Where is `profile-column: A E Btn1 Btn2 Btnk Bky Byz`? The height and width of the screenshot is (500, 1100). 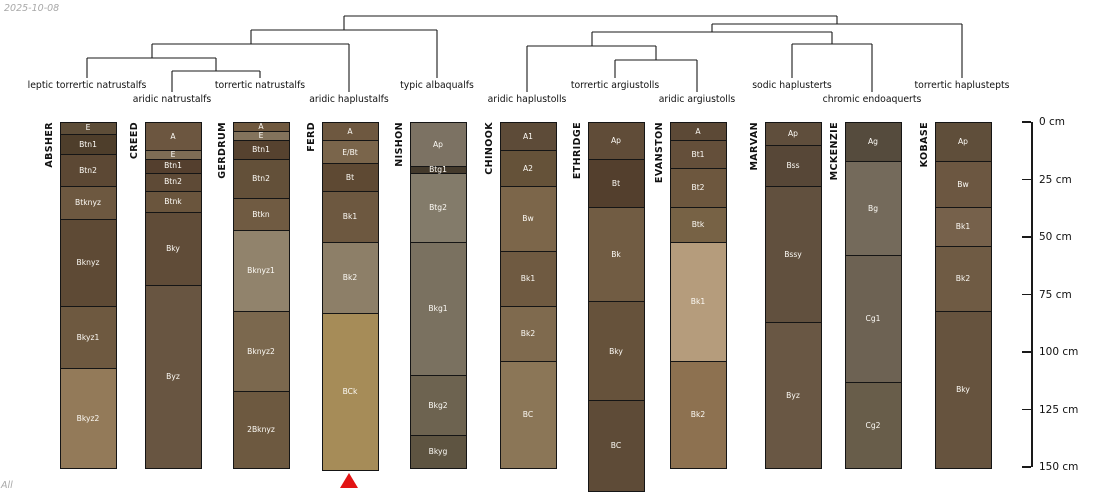
profile-column: A E Btn1 Btn2 Btnk Bky Byz is located at coordinates (173, 295).